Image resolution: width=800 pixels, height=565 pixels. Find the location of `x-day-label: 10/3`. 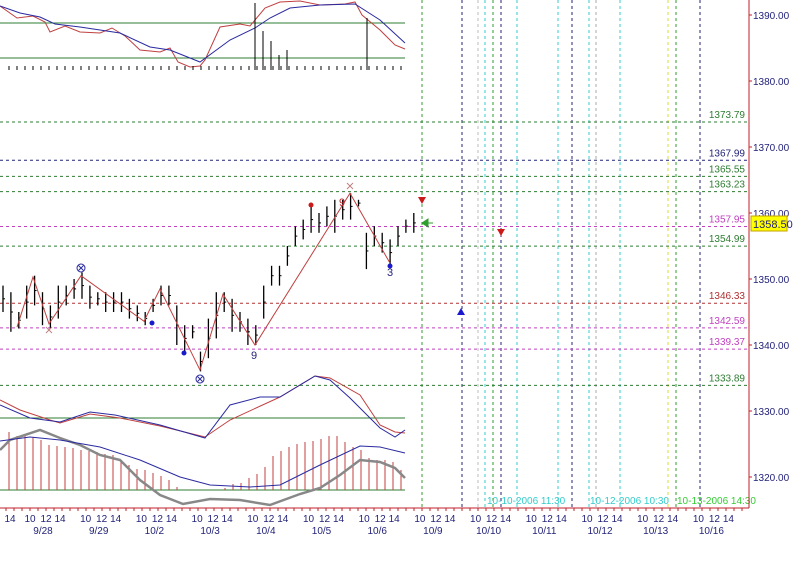

x-day-label: 10/3 is located at coordinates (210, 531).